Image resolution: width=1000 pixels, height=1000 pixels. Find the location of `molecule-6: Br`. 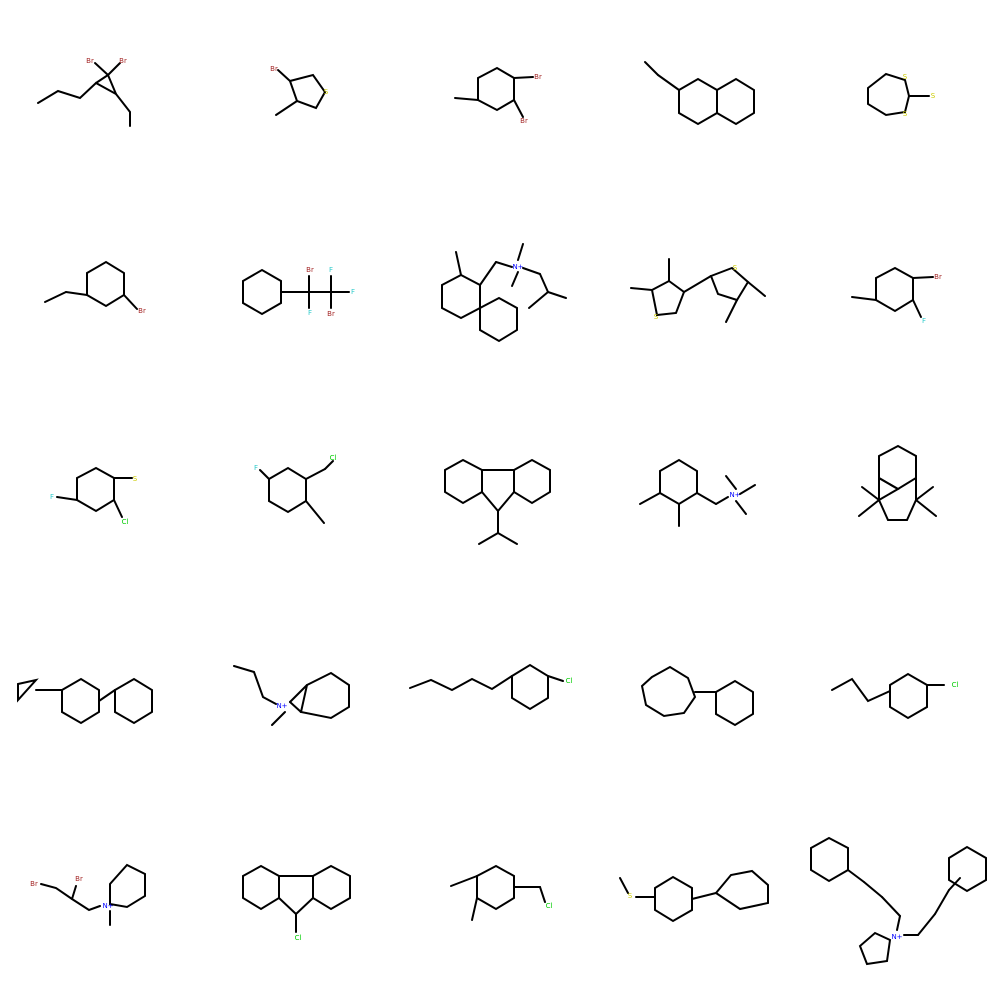

molecule-6: Br is located at coordinates (95, 287).